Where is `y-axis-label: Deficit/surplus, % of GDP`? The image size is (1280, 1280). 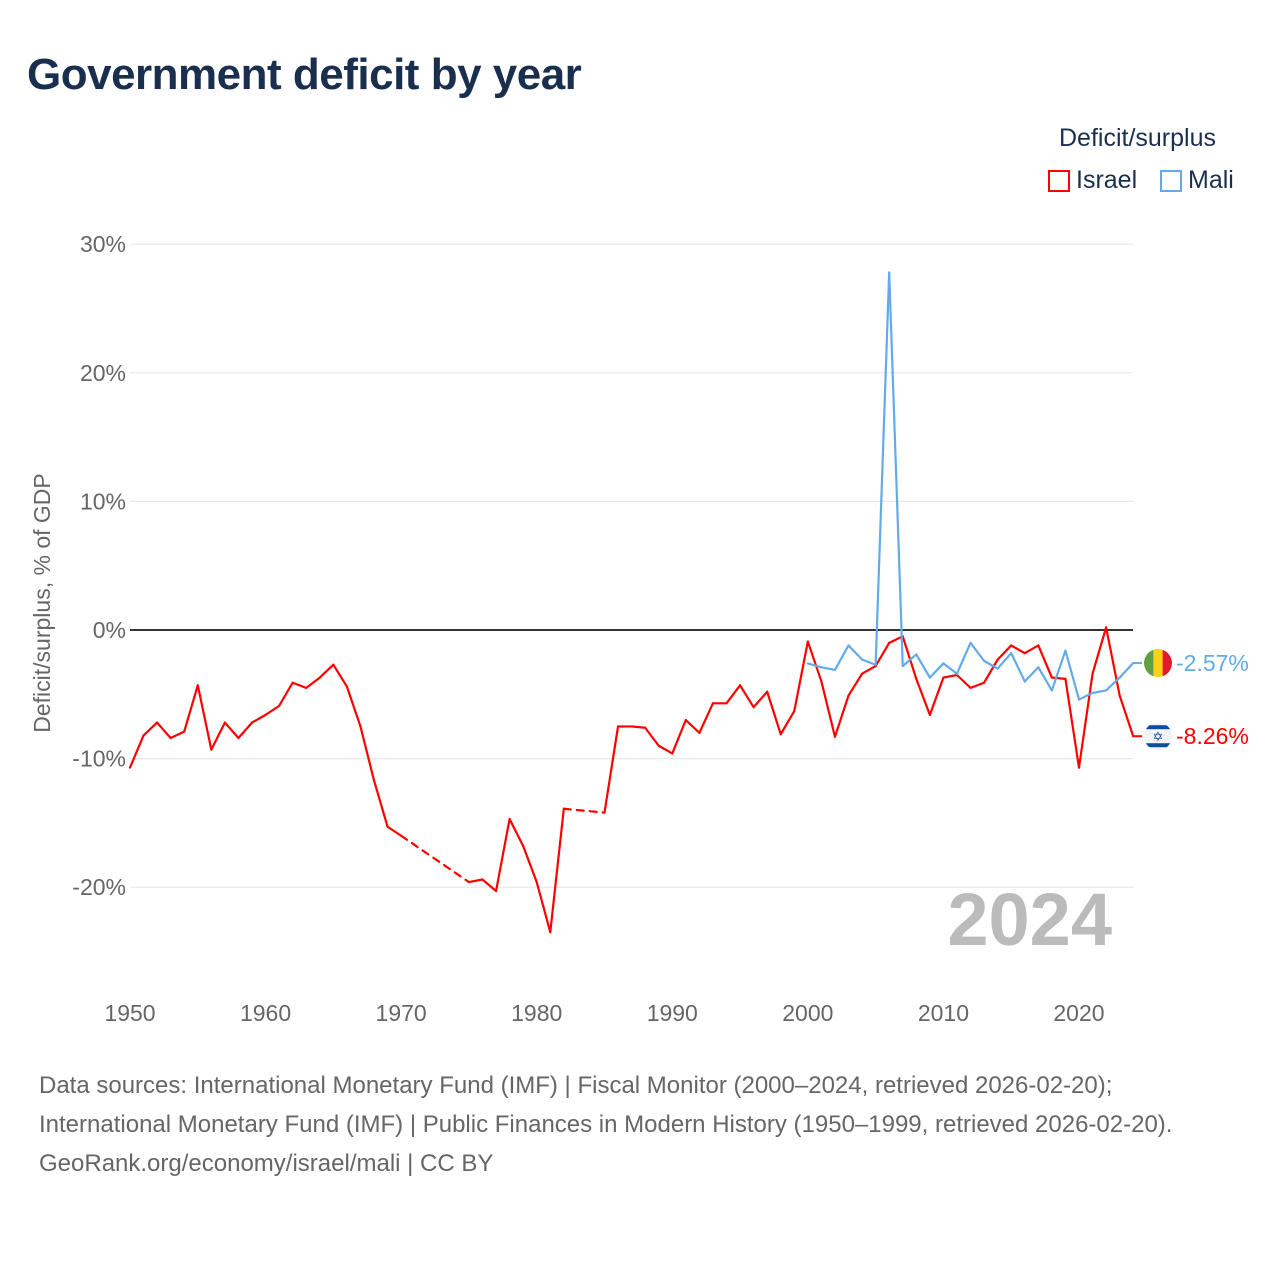 y-axis-label: Deficit/surplus, % of GDP is located at coordinates (42, 602).